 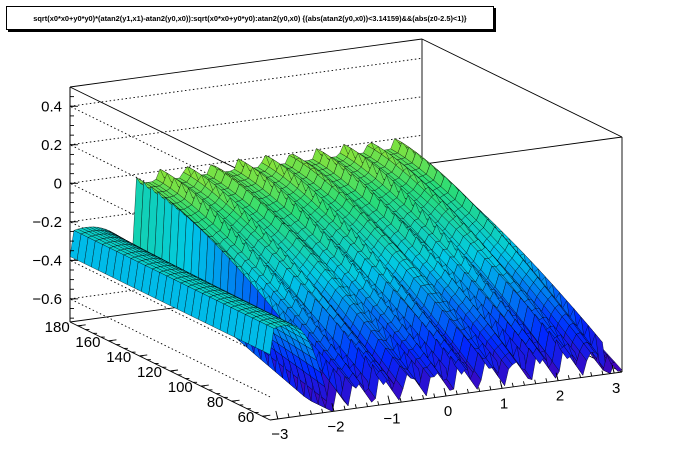 What do you see at coordinates (246, 63) in the screenshot?
I see `box-edge-back-top` at bounding box center [246, 63].